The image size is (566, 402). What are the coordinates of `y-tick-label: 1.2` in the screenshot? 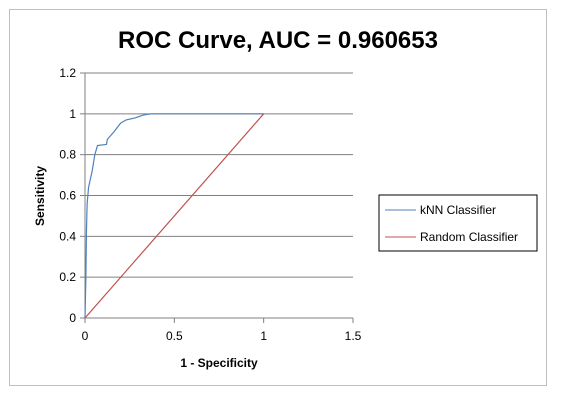 It's located at (67, 73).